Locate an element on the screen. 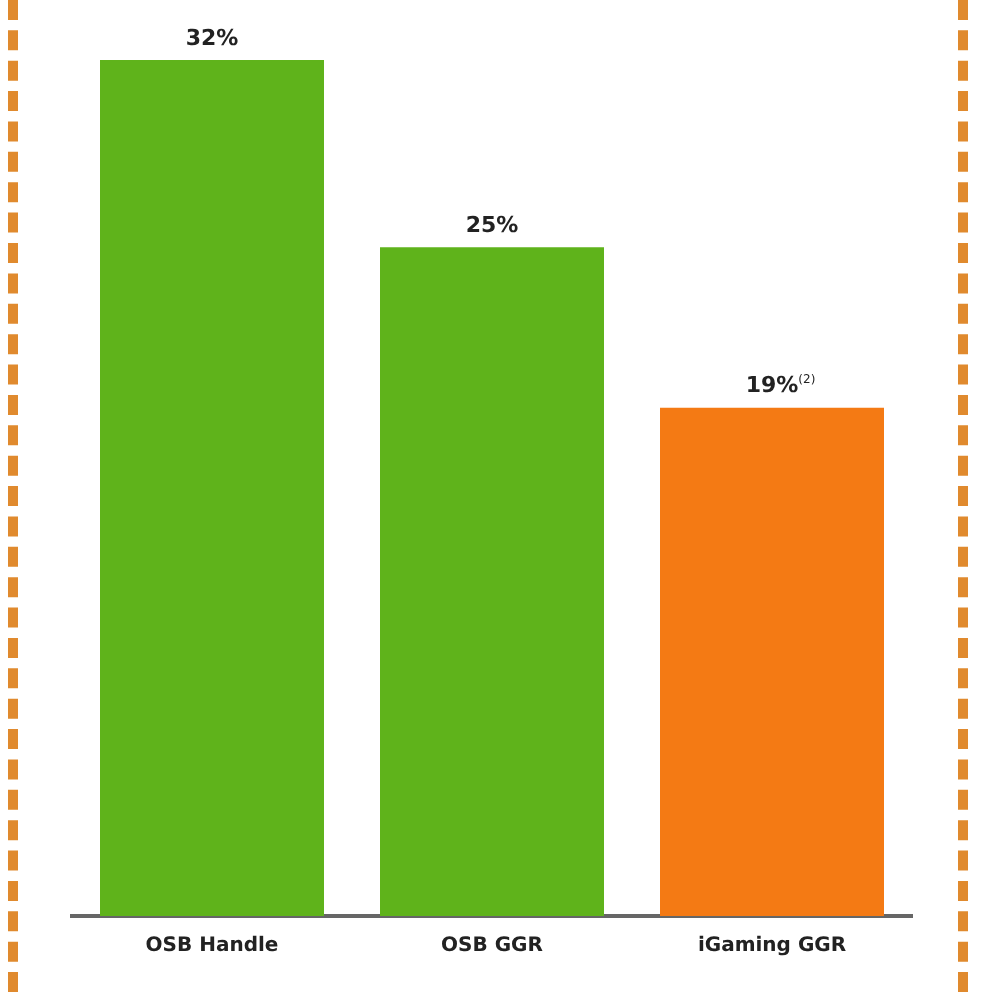 The image size is (996, 992). data-label: 32% is located at coordinates (212, 37).